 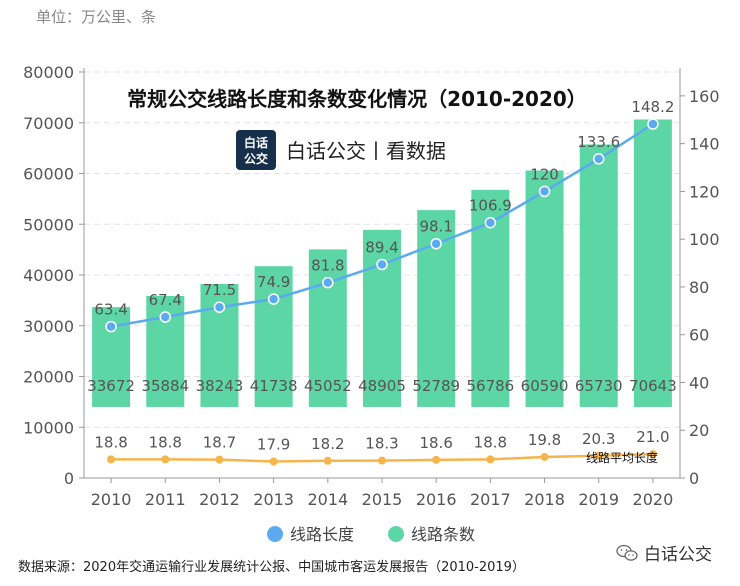 I want to click on bar-data-label: 65730, so click(x=599, y=386).